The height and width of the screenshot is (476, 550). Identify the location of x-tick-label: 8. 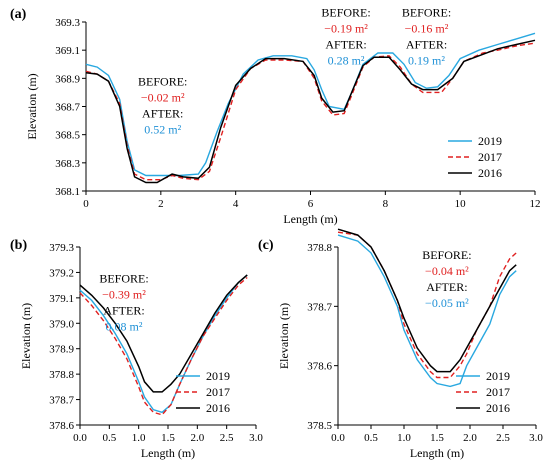
(386, 204).